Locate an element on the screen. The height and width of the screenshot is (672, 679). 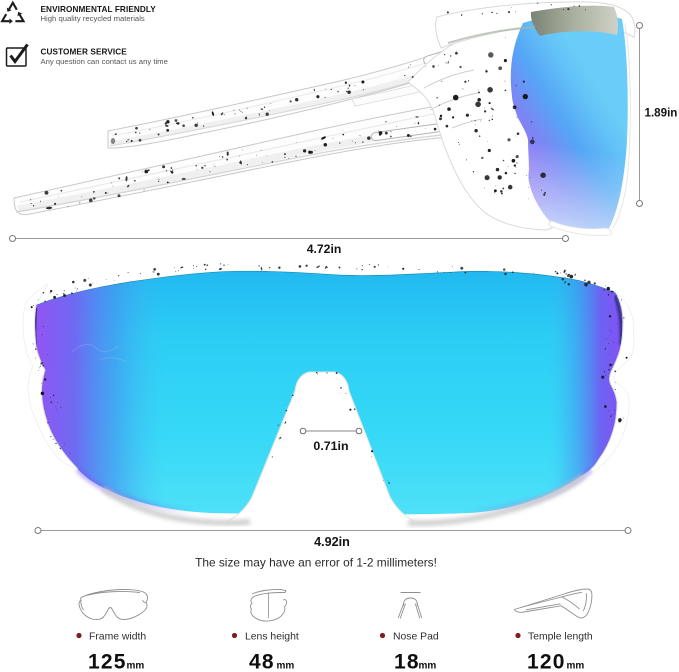
svg-text: 48 is located at coordinates (262, 661).